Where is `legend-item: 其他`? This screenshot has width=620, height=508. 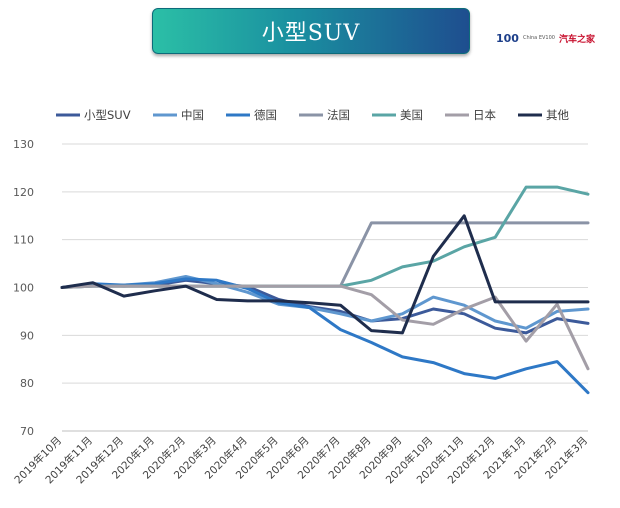 legend-item: 其他 is located at coordinates (543, 115).